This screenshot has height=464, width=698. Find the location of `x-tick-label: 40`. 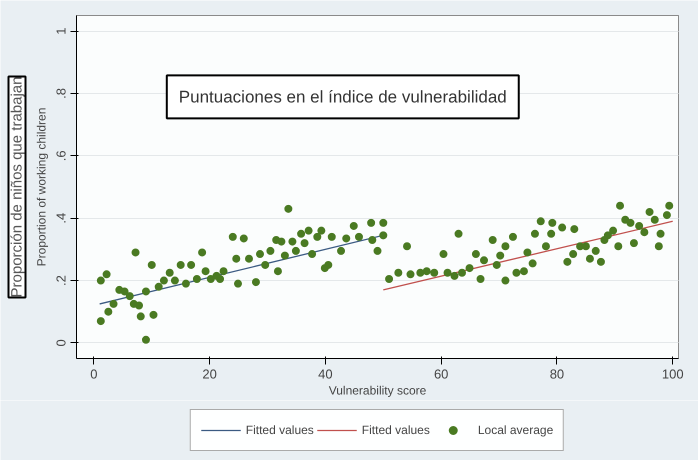

x-tick-label: 40 is located at coordinates (325, 374).